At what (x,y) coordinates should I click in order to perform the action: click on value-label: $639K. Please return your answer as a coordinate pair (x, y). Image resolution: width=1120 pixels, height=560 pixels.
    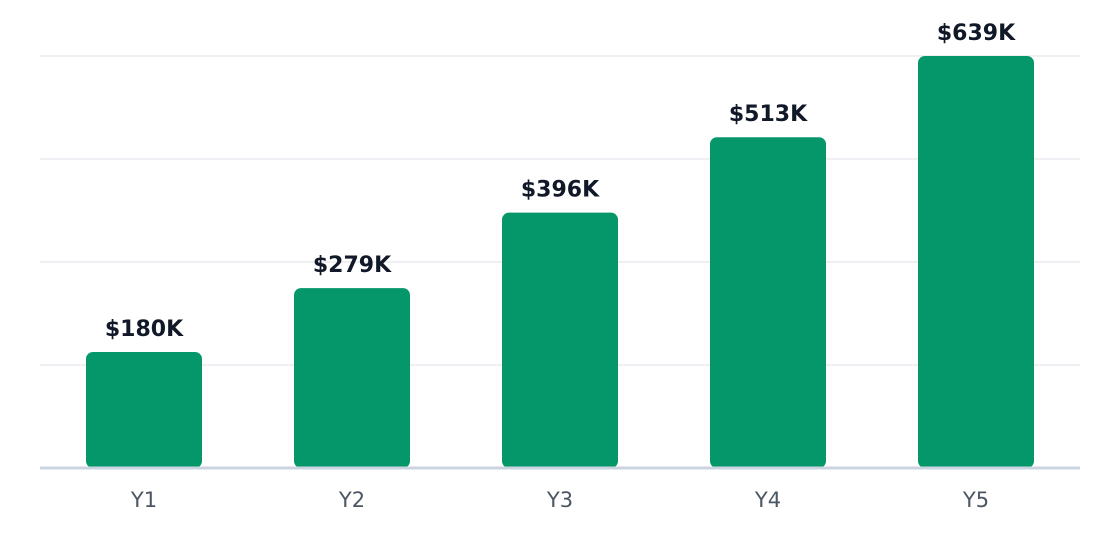
    Looking at the image, I should click on (976, 33).